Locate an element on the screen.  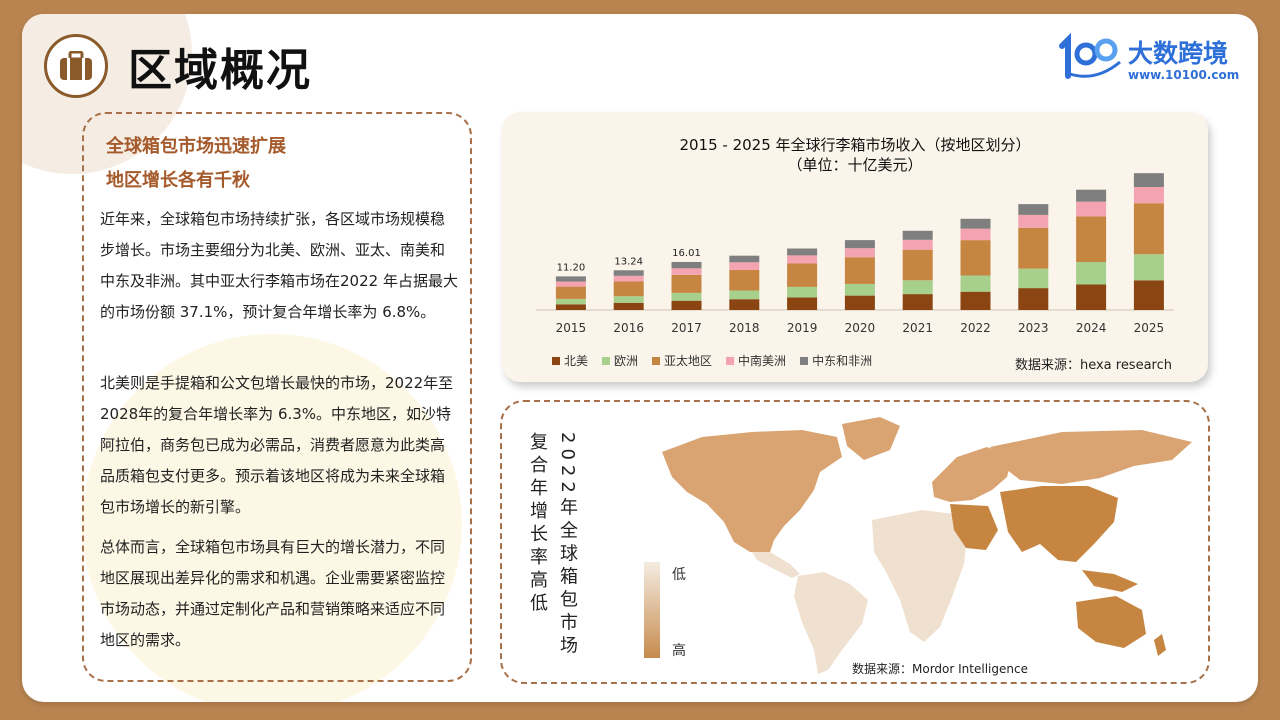
data-label: 16.01 is located at coordinates (686, 253).